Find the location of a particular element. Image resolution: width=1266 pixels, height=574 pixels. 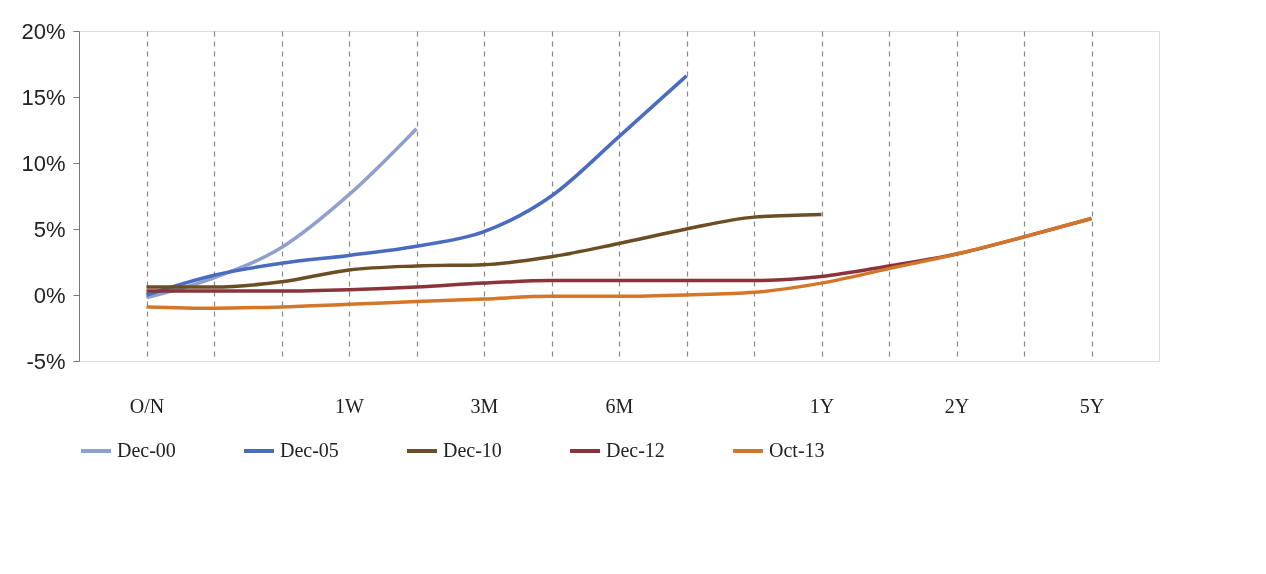

legend-label: Dec-00 is located at coordinates (146, 450).